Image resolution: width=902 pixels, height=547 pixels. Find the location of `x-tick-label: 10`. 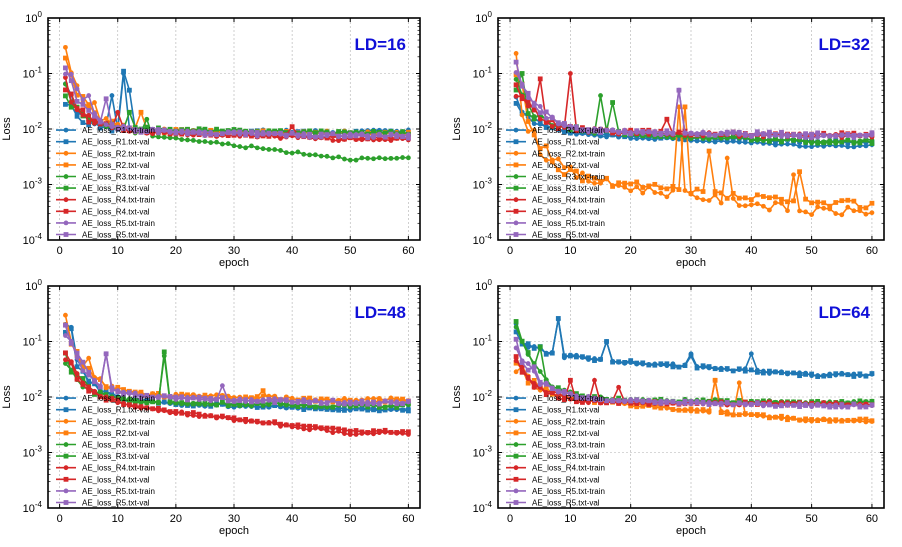

x-tick-label: 10 is located at coordinates (118, 519).